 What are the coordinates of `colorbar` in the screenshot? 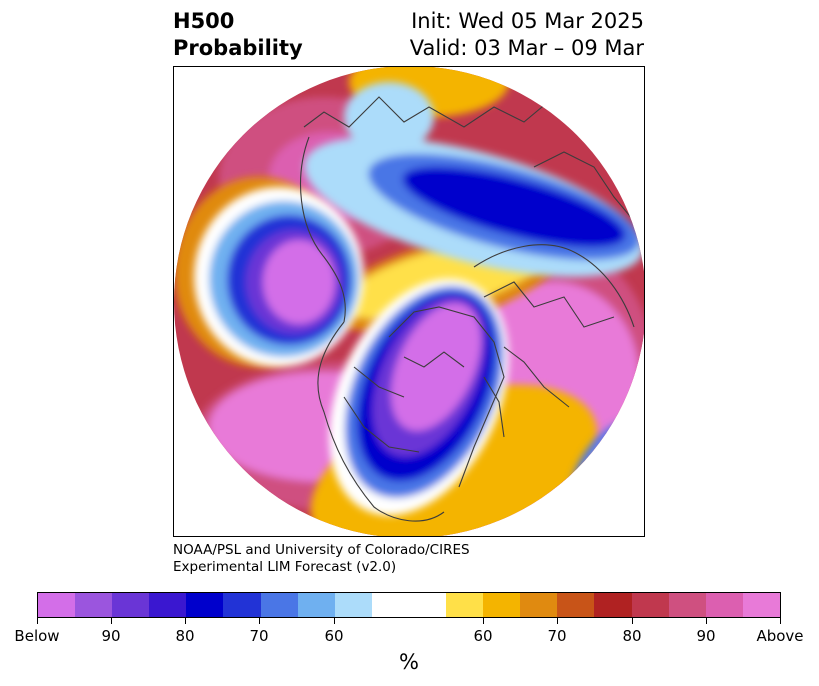 It's located at (409, 605).